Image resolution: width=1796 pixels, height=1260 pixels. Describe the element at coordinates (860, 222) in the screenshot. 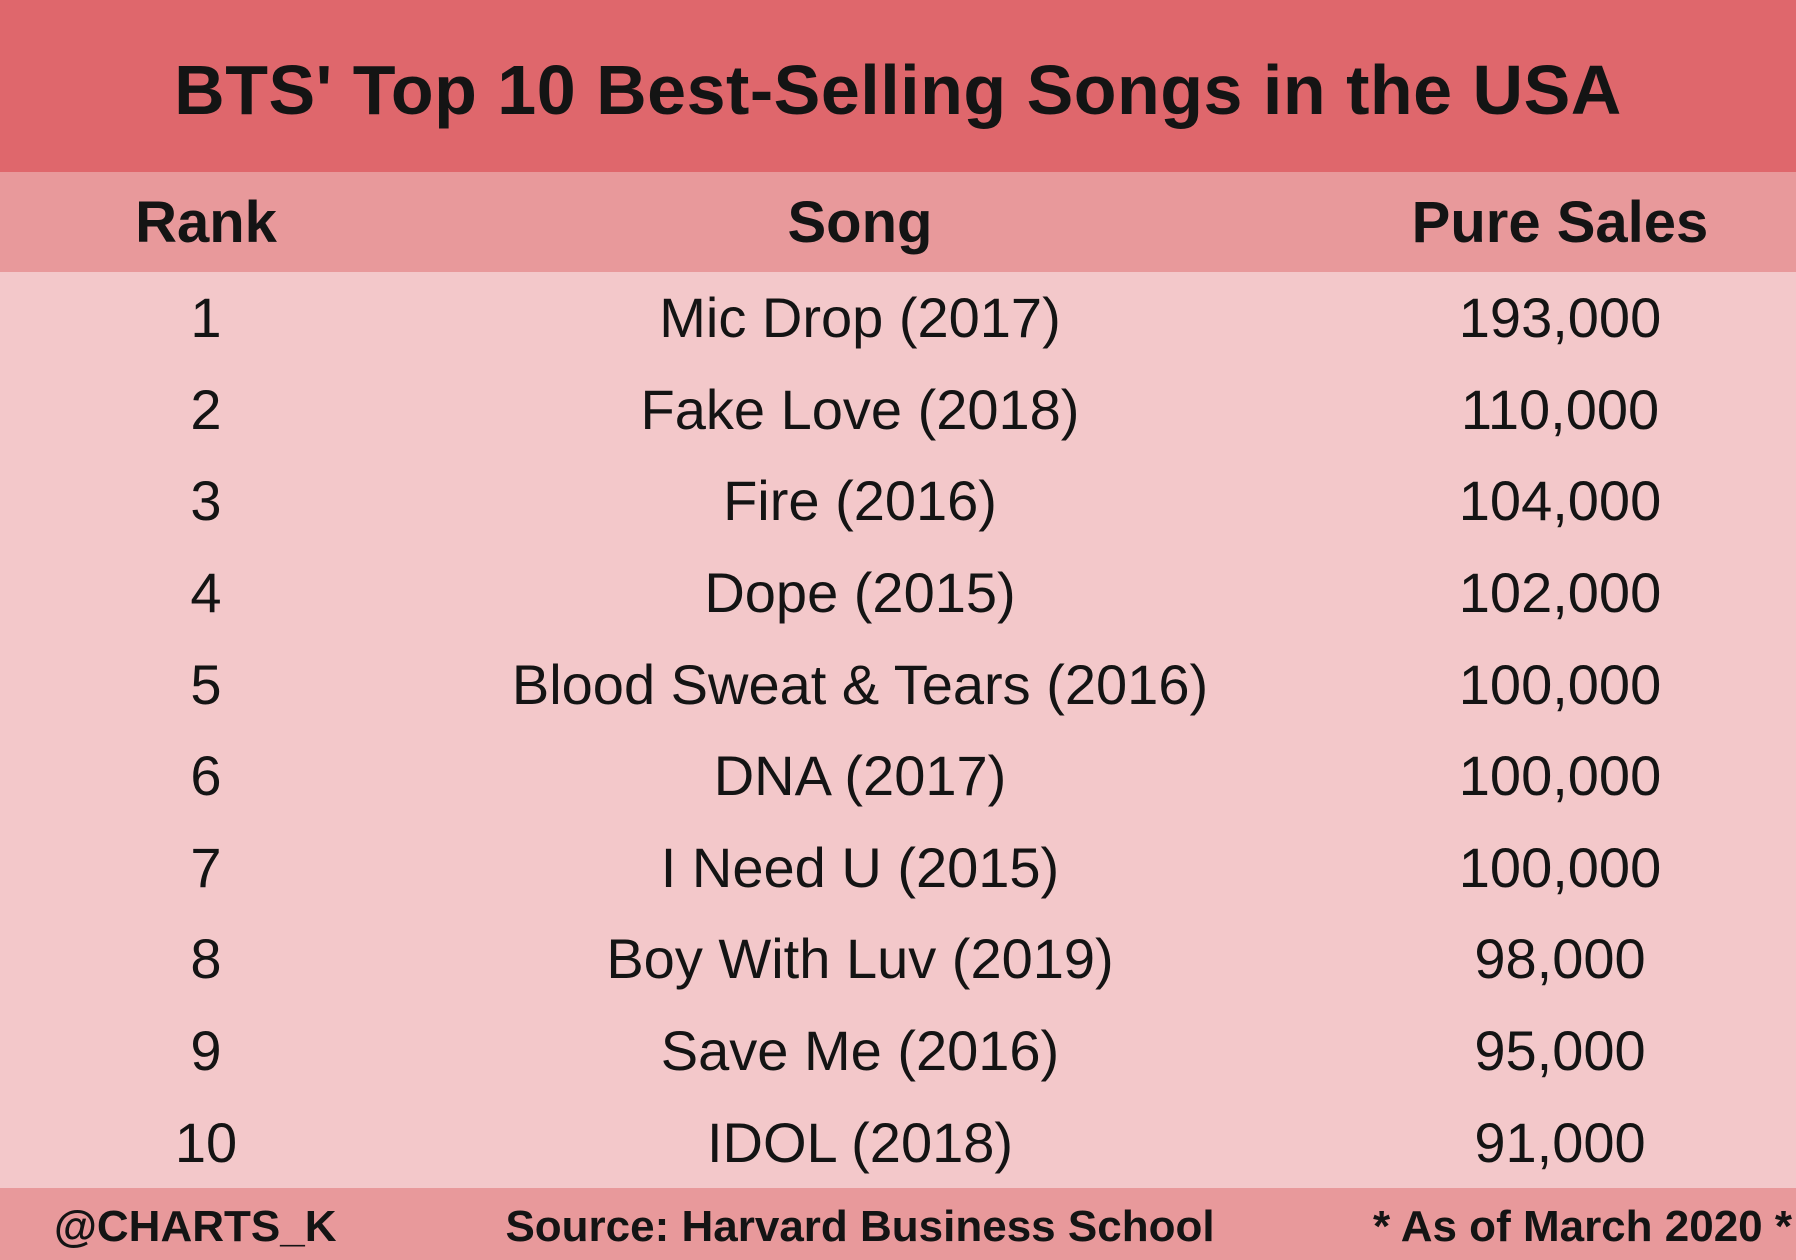

I see `column-header-song: Song` at that location.